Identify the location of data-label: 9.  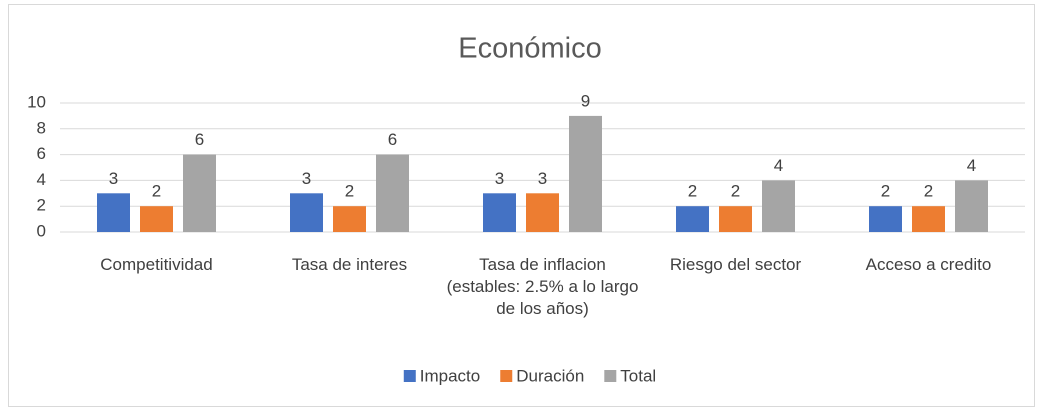
(585, 100).